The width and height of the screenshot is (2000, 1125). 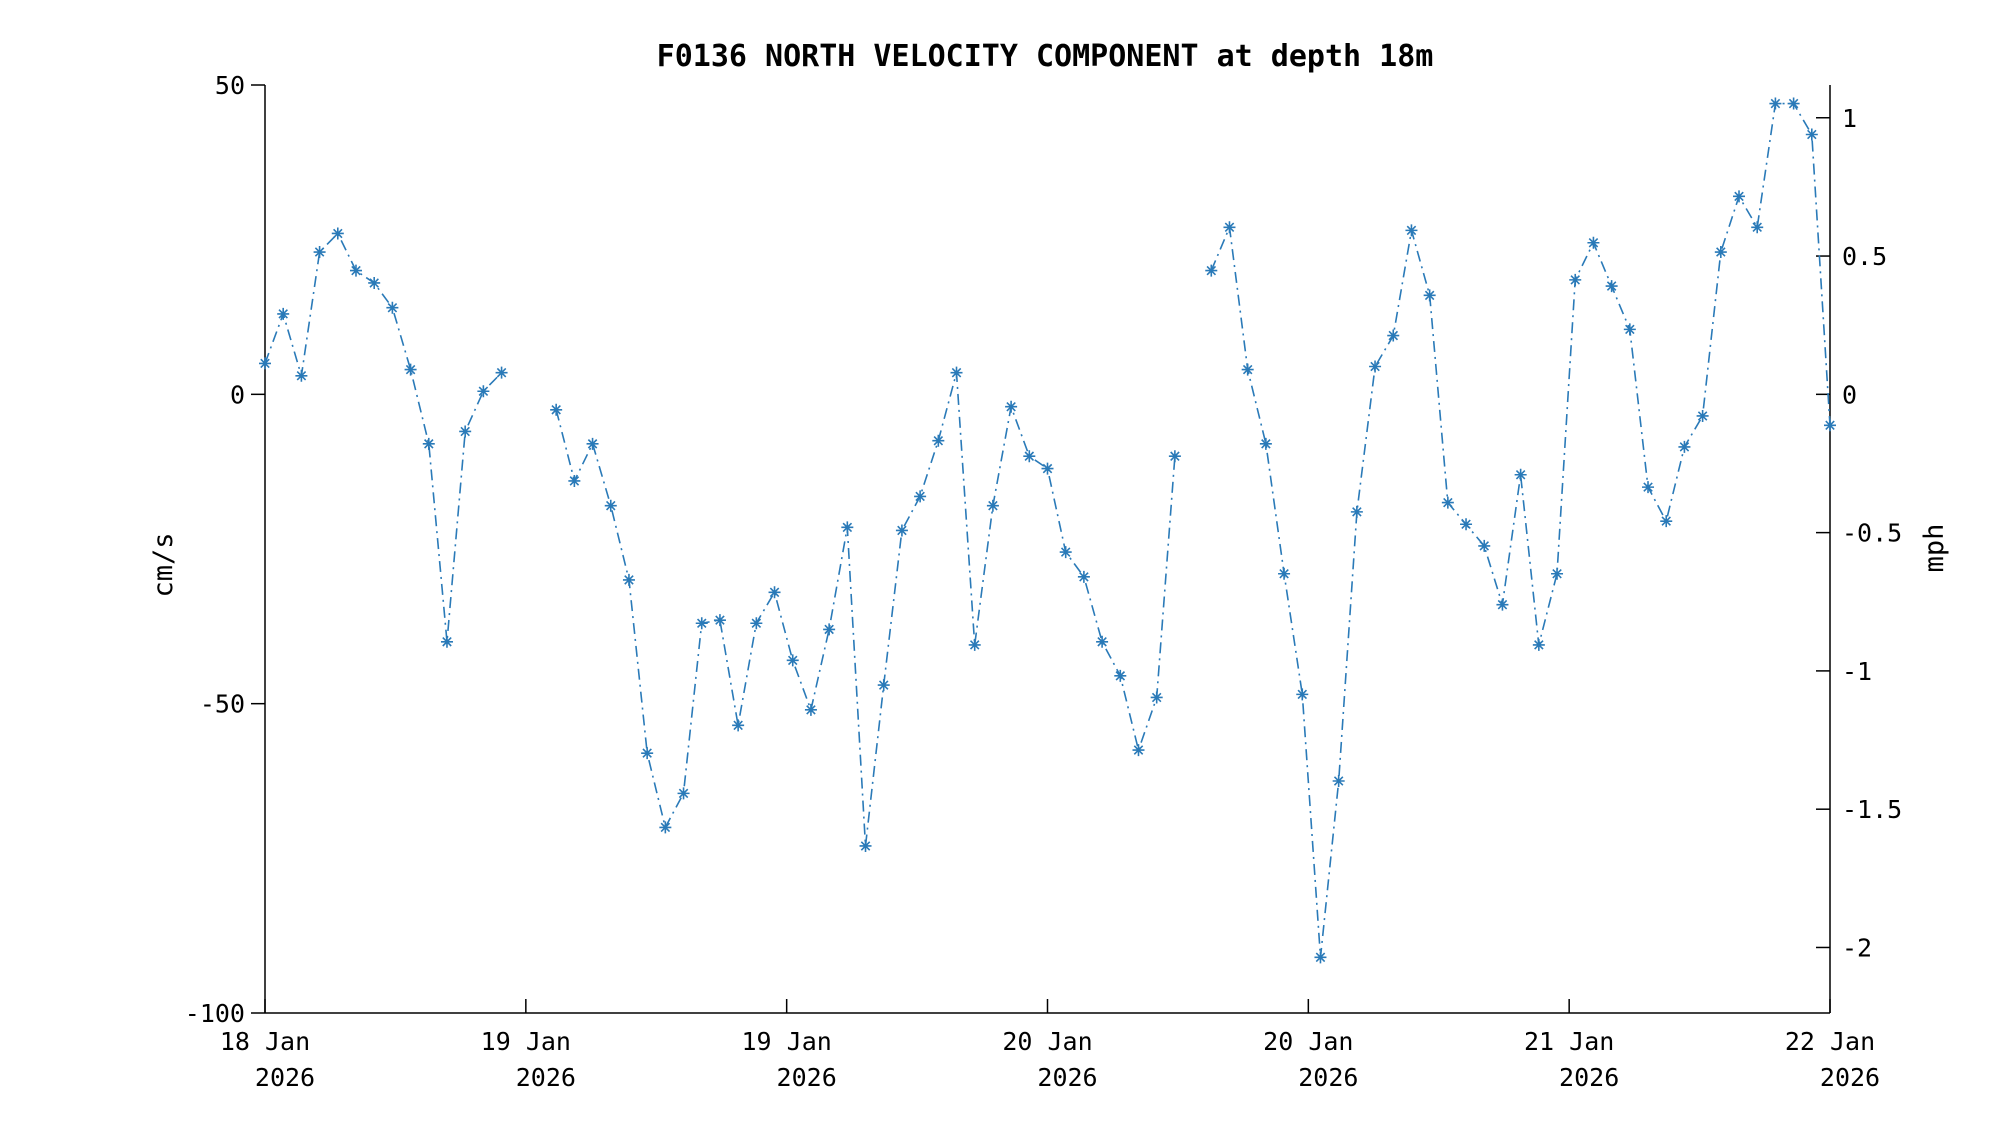 What do you see at coordinates (1569, 1041) in the screenshot?
I see `x-tick-day-label: 21 Jan` at bounding box center [1569, 1041].